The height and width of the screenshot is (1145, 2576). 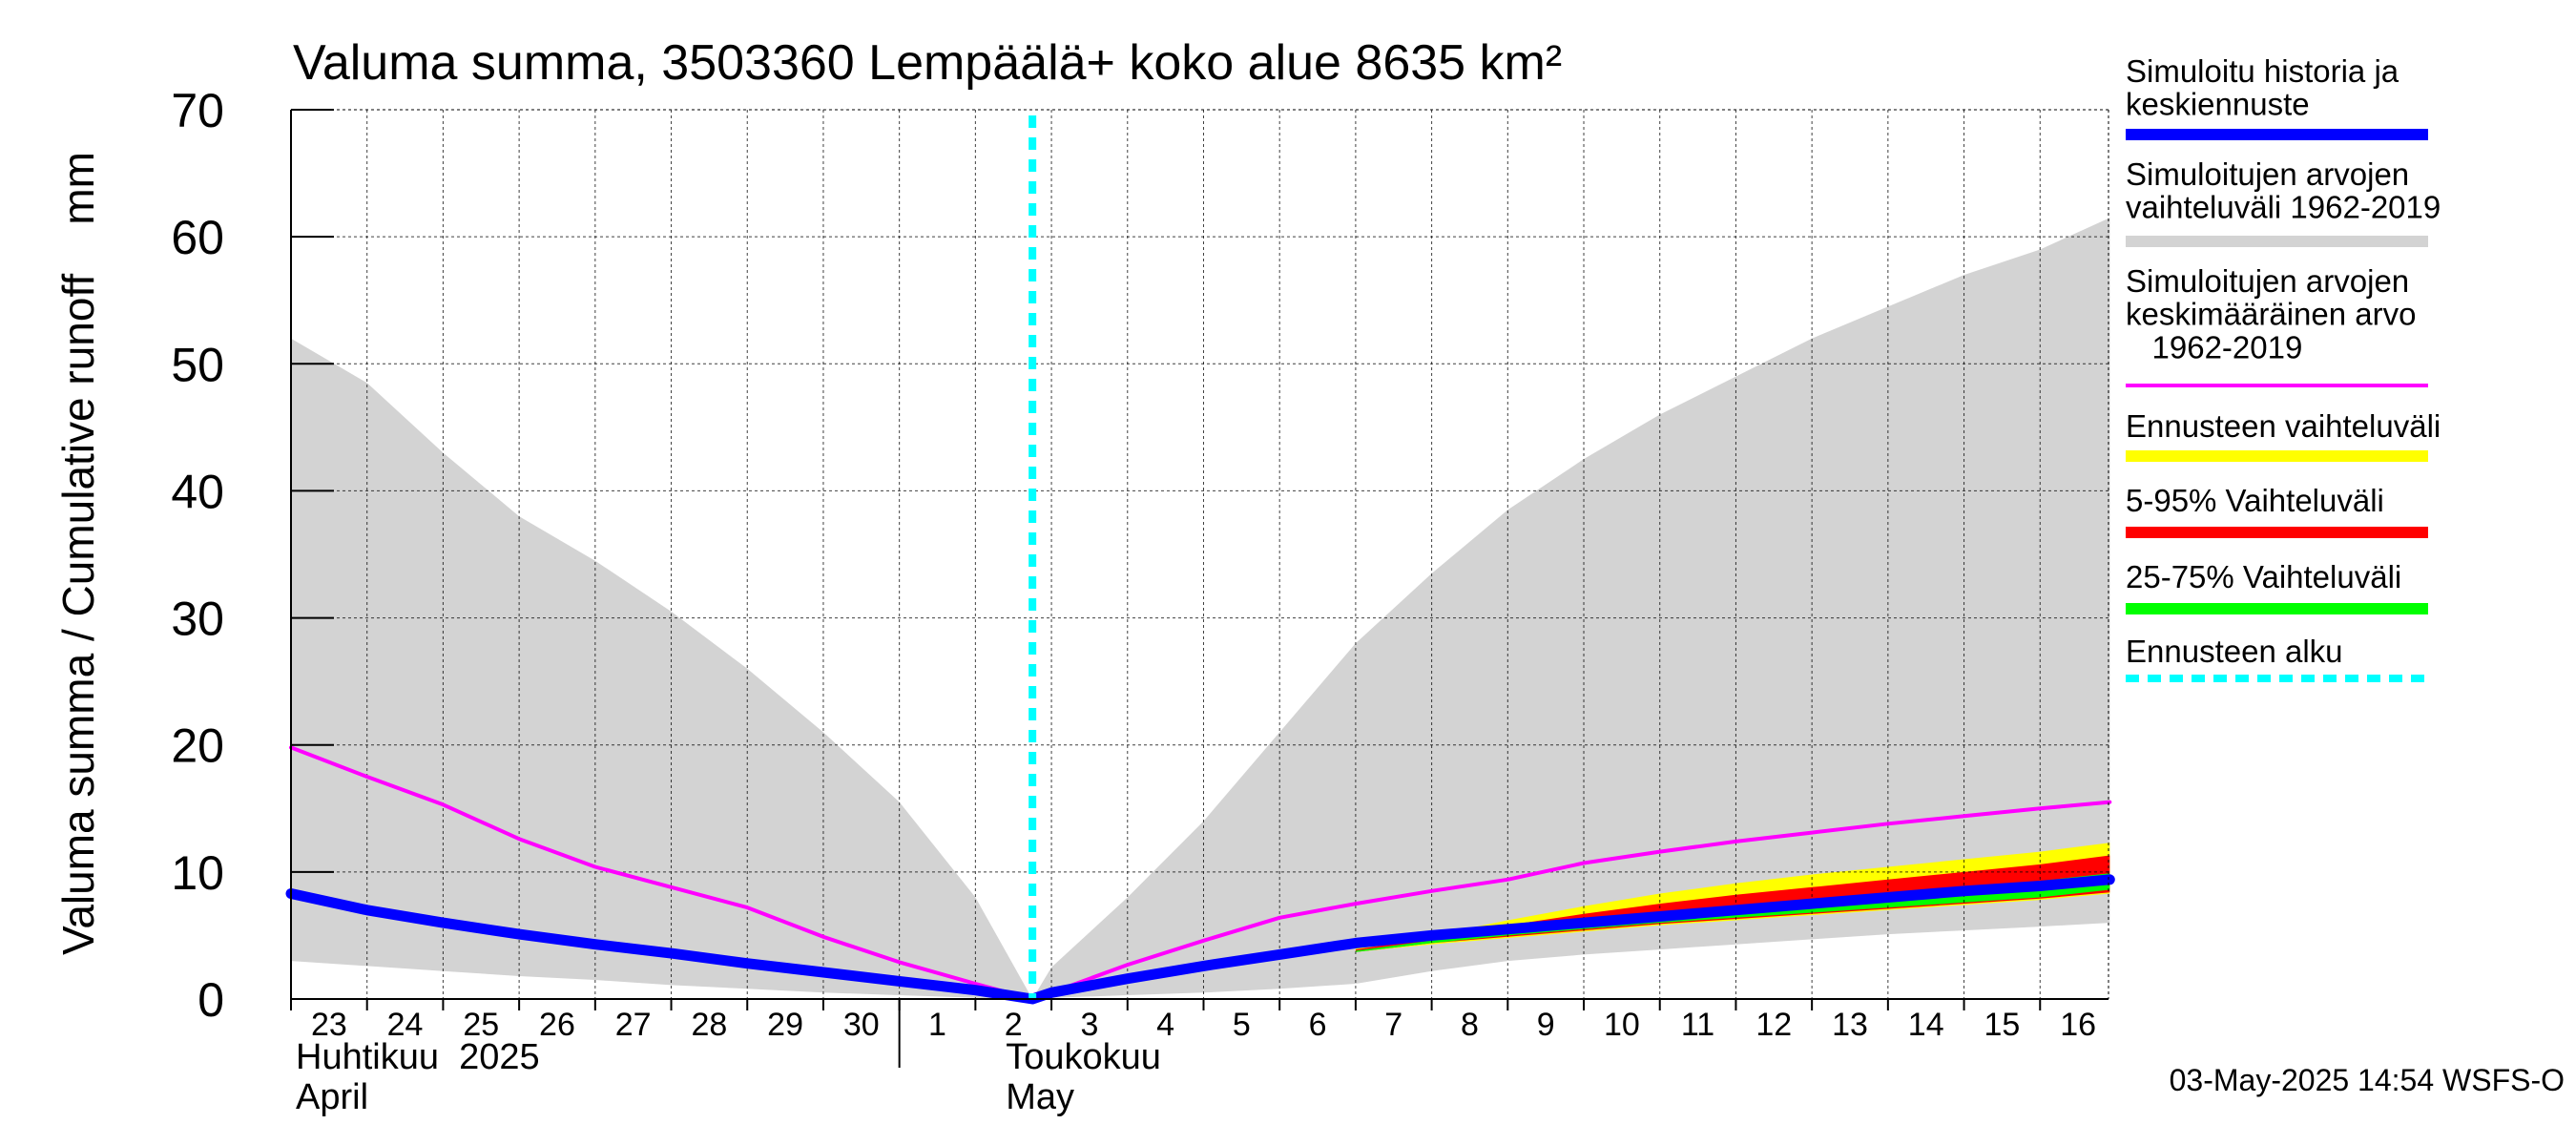 I want to click on x-tick-label: 29, so click(x=785, y=1025).